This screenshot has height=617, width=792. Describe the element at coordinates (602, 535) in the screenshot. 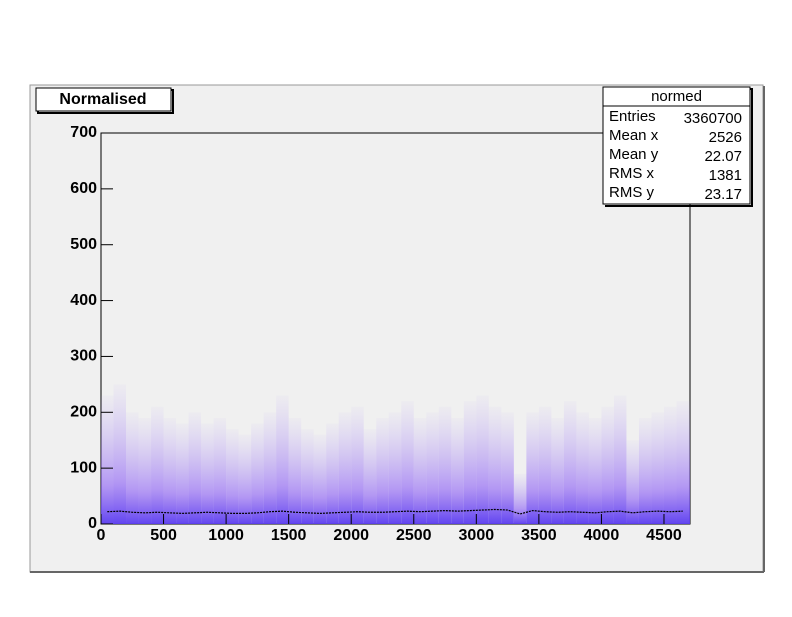

I see `x-tick-label: 4000` at that location.